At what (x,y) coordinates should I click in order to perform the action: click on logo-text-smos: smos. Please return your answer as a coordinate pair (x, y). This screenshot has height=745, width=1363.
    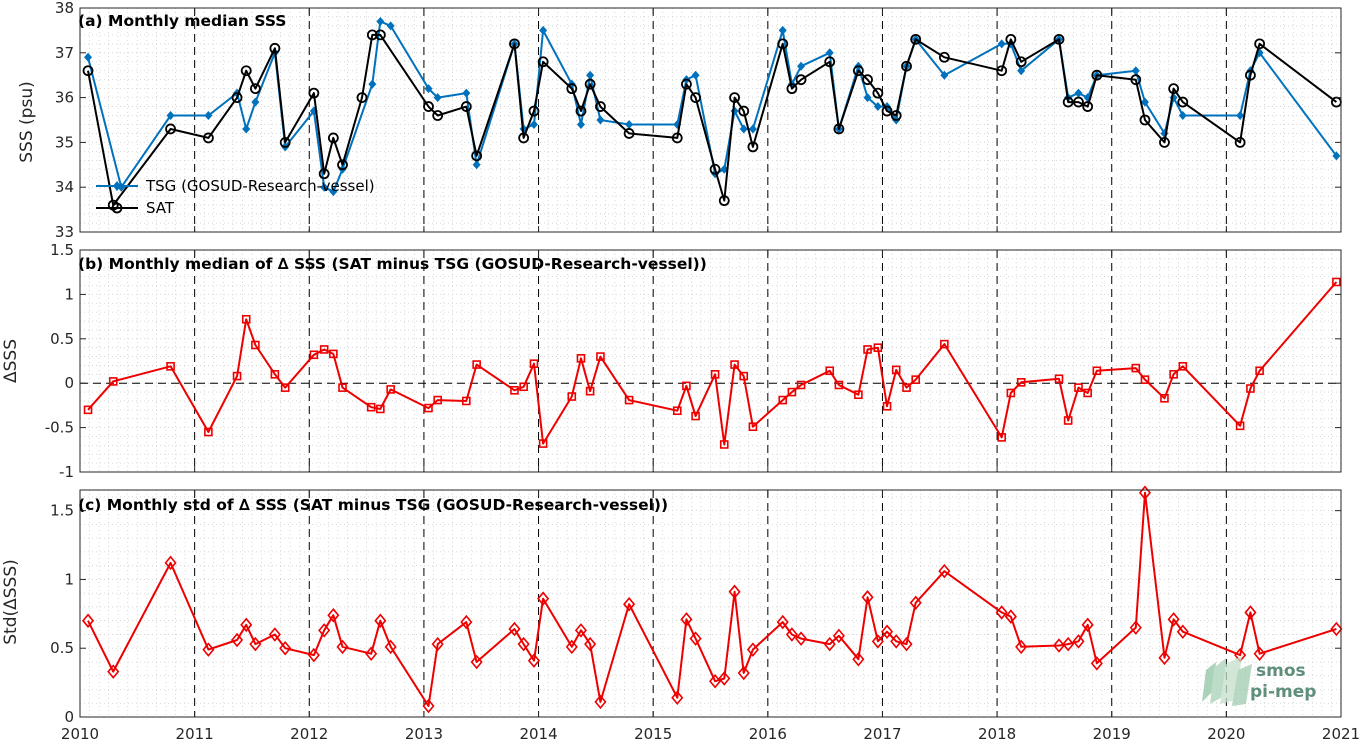
    Looking at the image, I should click on (1281, 671).